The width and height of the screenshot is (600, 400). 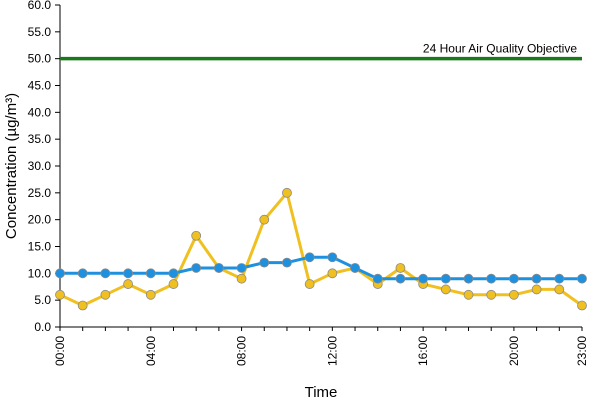 What do you see at coordinates (423, 351) in the screenshot?
I see `x-tick-label: 16:00` at bounding box center [423, 351].